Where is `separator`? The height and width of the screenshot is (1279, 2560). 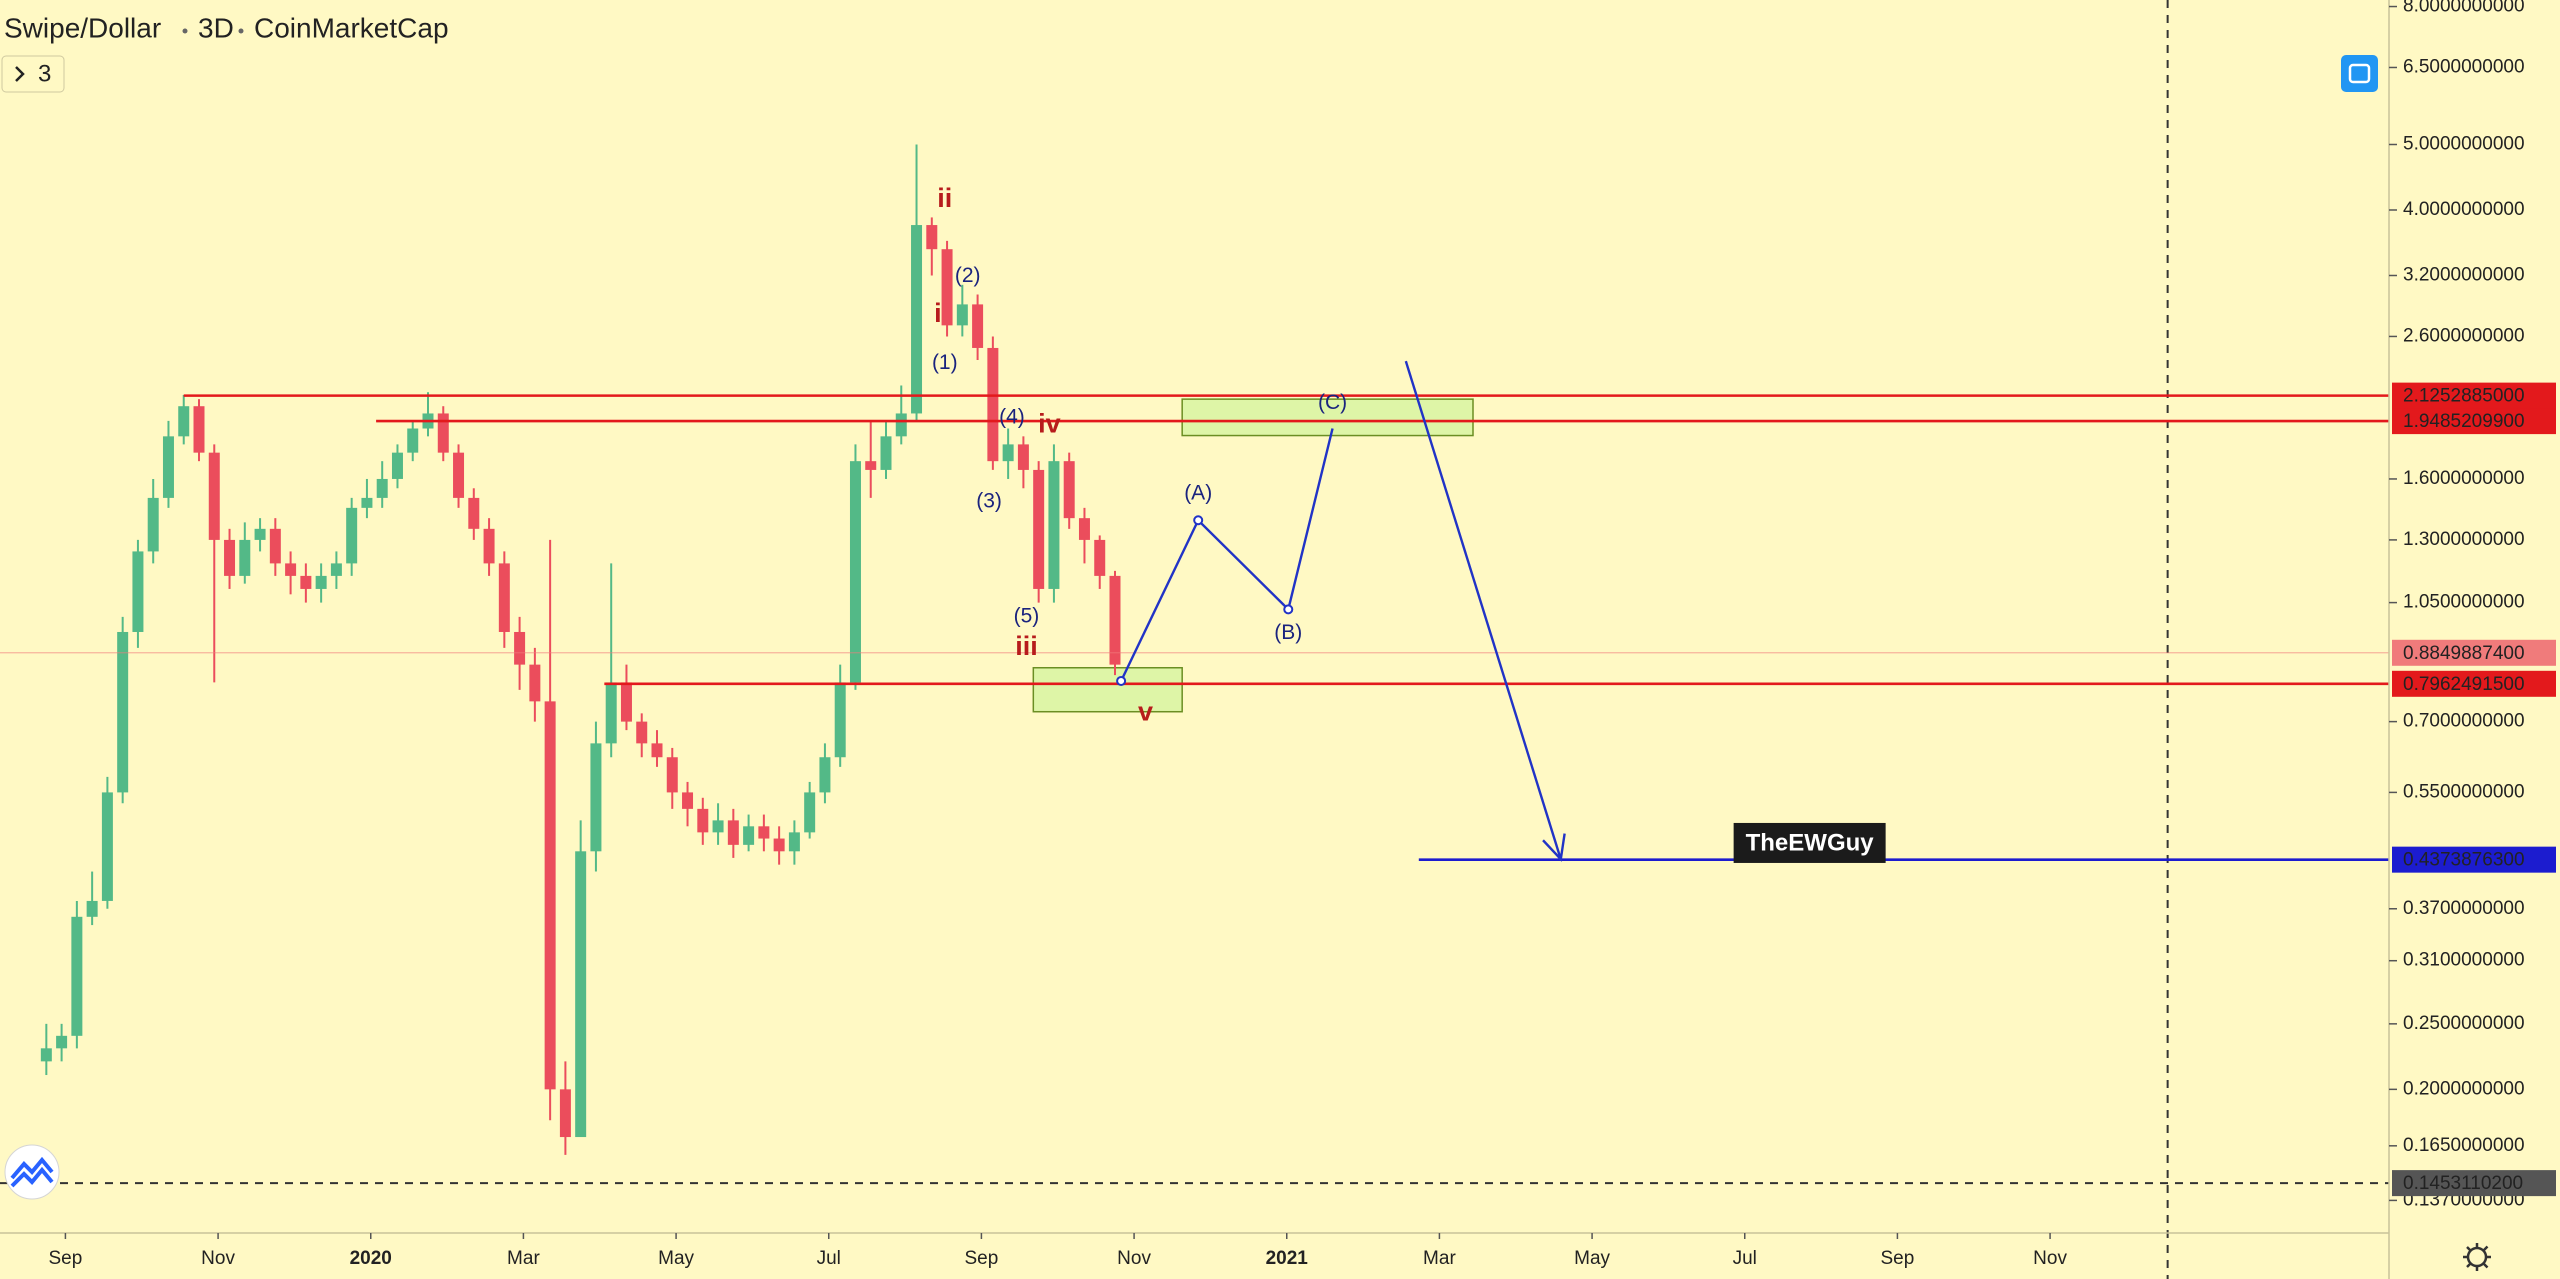
separator is located at coordinates (241, 31).